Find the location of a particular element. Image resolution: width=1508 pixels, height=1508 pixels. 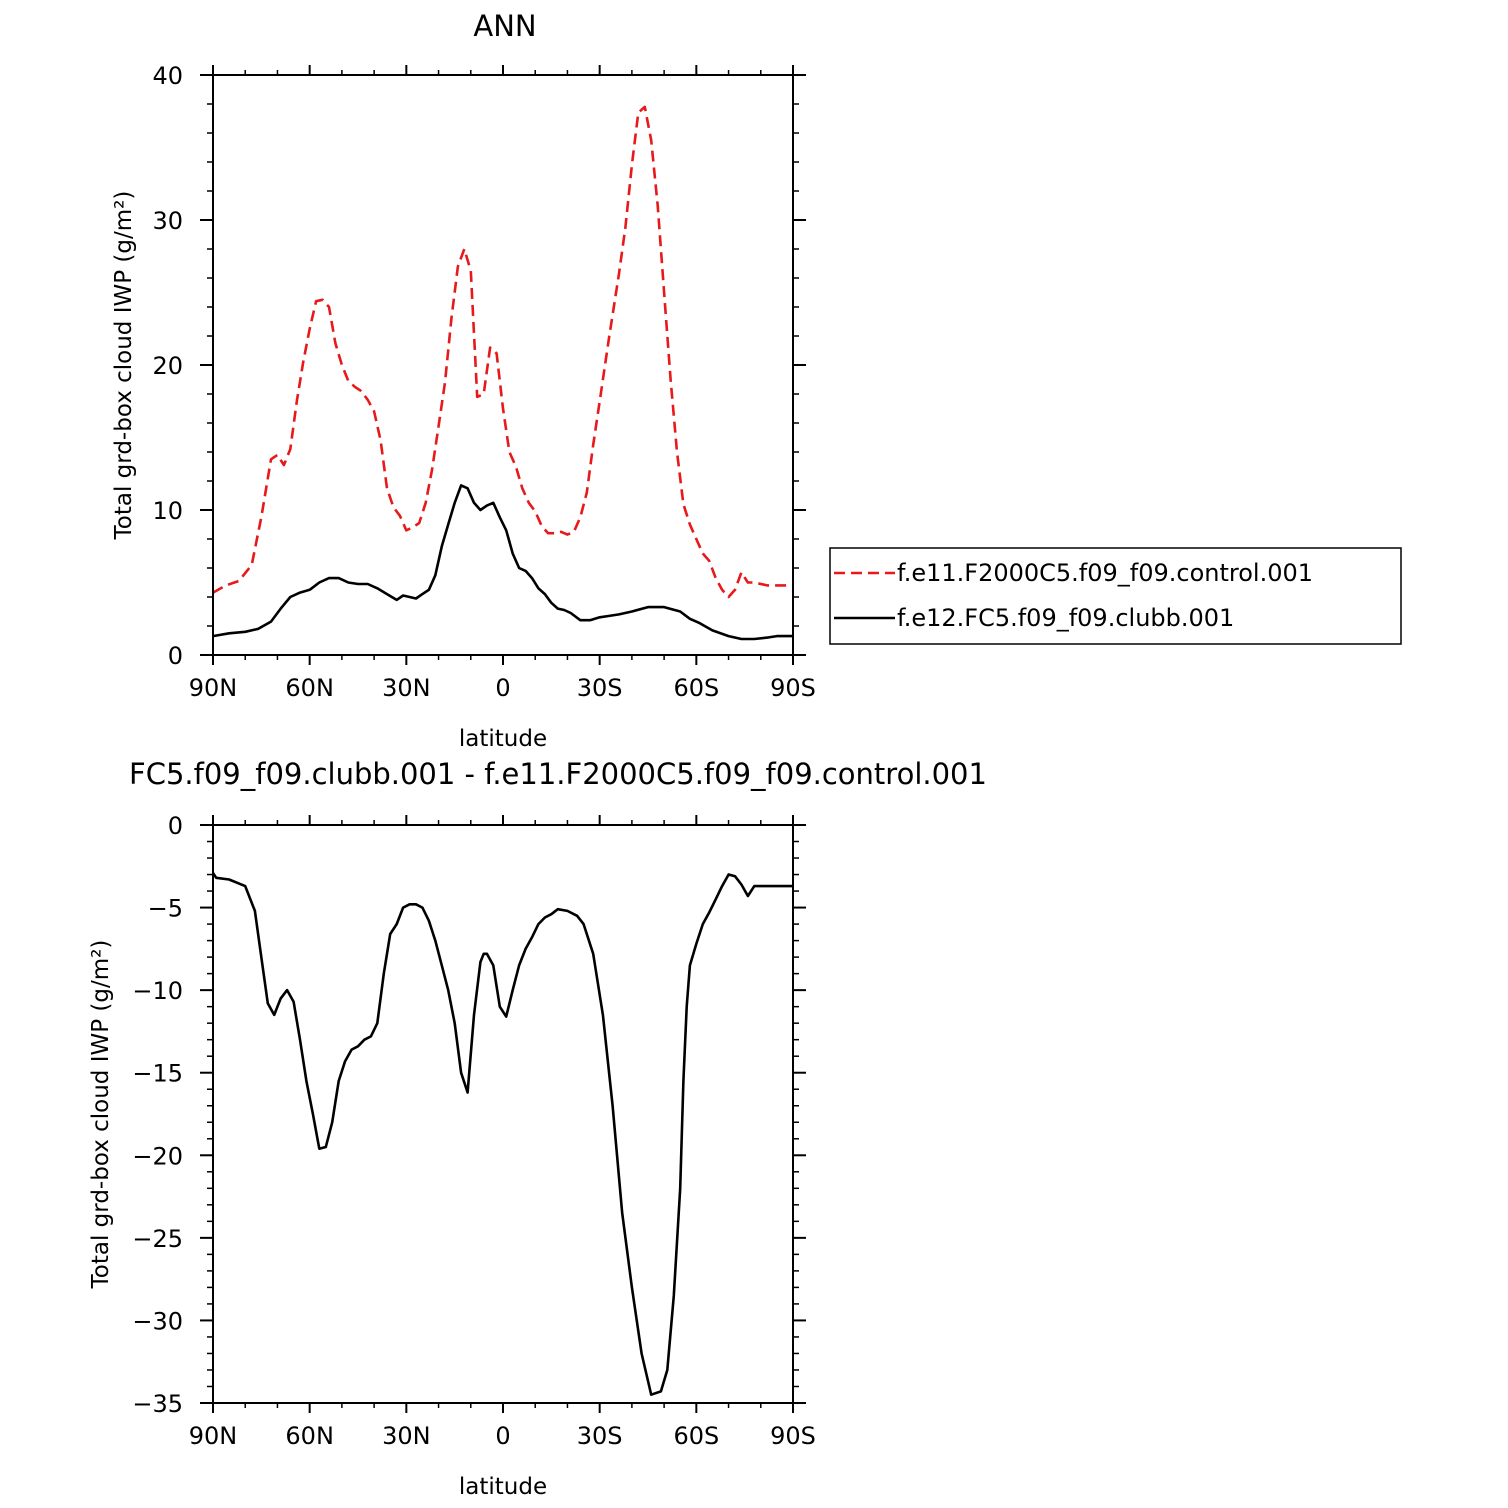

legend-label-clubb: f.e12.FC5.f09_f09.clubb.001 is located at coordinates (1065, 618).